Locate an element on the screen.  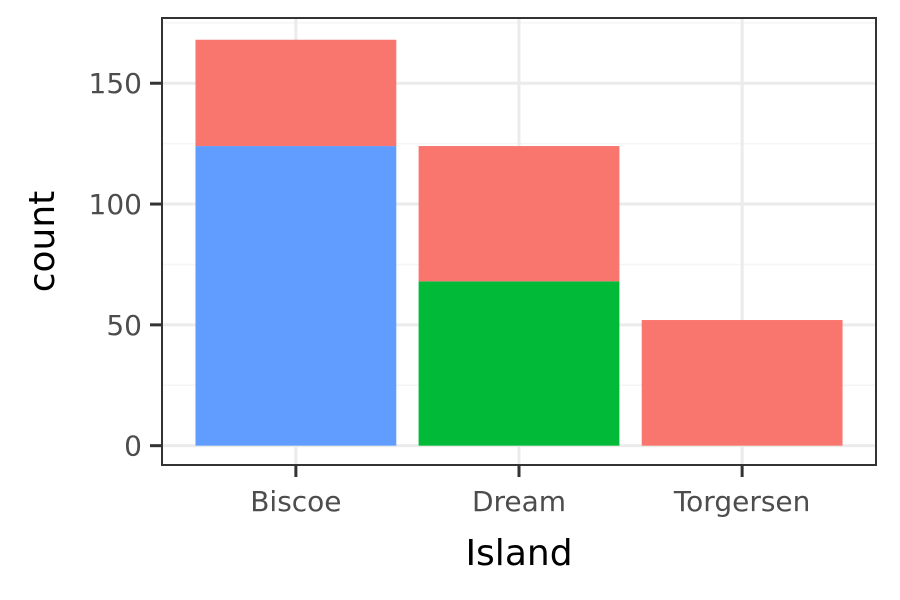
y-tick-label: 150 is located at coordinates (115, 83).